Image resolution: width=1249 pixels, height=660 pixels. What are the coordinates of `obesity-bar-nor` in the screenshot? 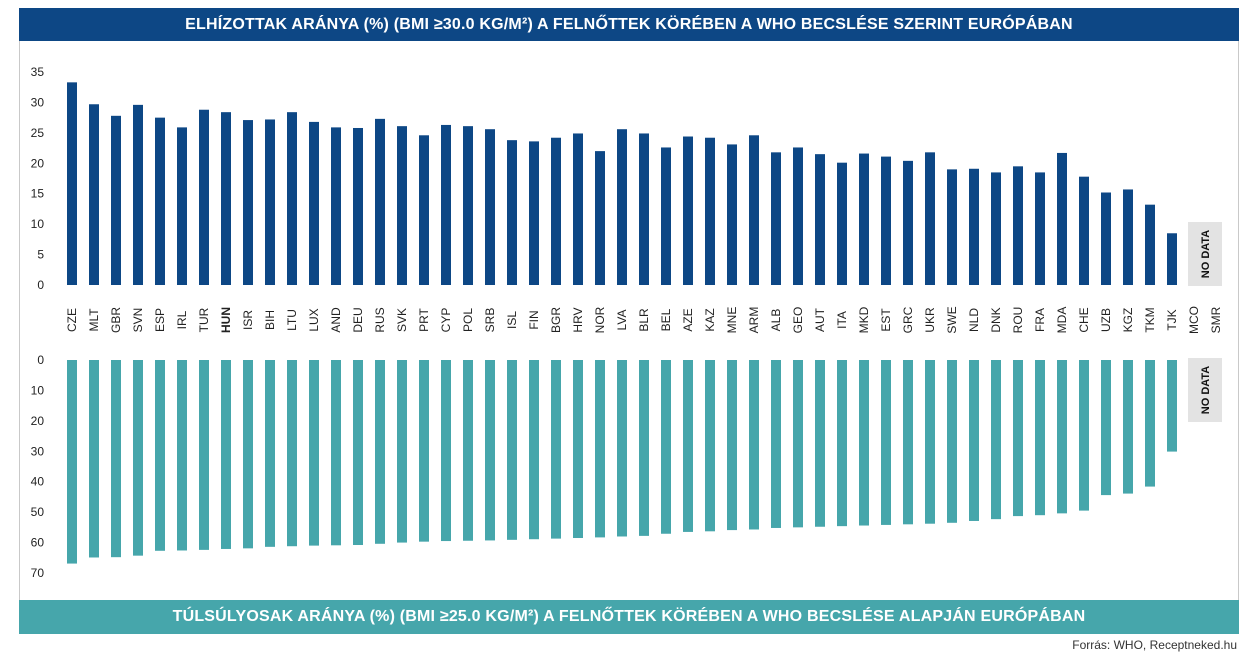 It's located at (600, 218).